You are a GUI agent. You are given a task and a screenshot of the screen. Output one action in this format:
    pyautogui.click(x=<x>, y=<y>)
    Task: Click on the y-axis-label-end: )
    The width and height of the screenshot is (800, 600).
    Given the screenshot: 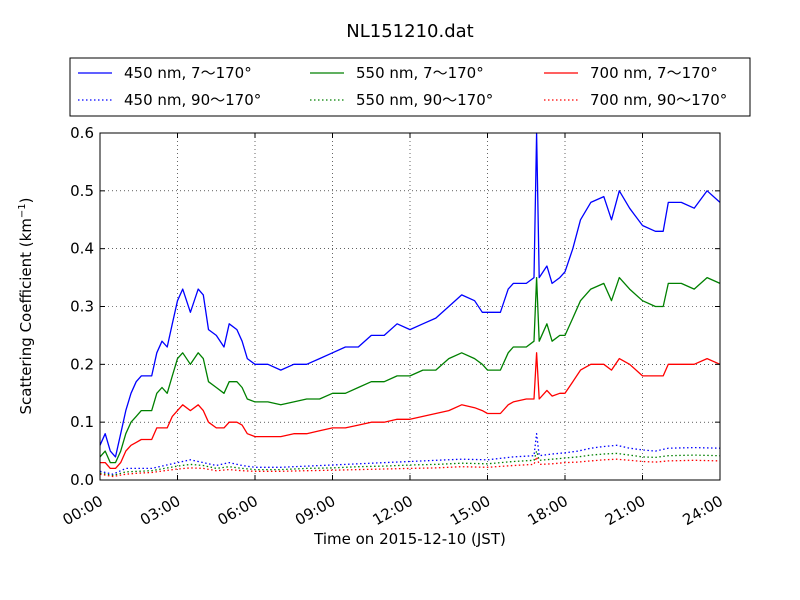 What is the action you would take?
    pyautogui.click(x=26, y=200)
    